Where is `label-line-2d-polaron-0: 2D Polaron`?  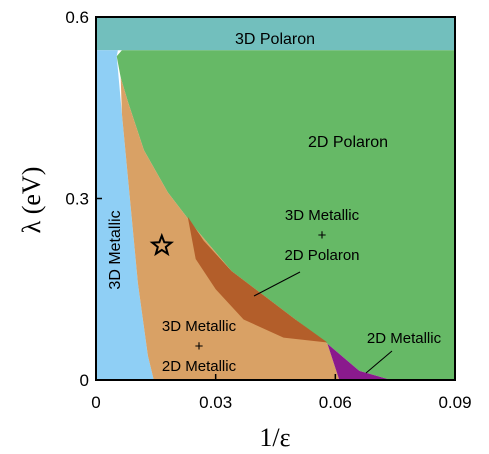 label-line-2d-polaron-0: 2D Polaron is located at coordinates (348, 142).